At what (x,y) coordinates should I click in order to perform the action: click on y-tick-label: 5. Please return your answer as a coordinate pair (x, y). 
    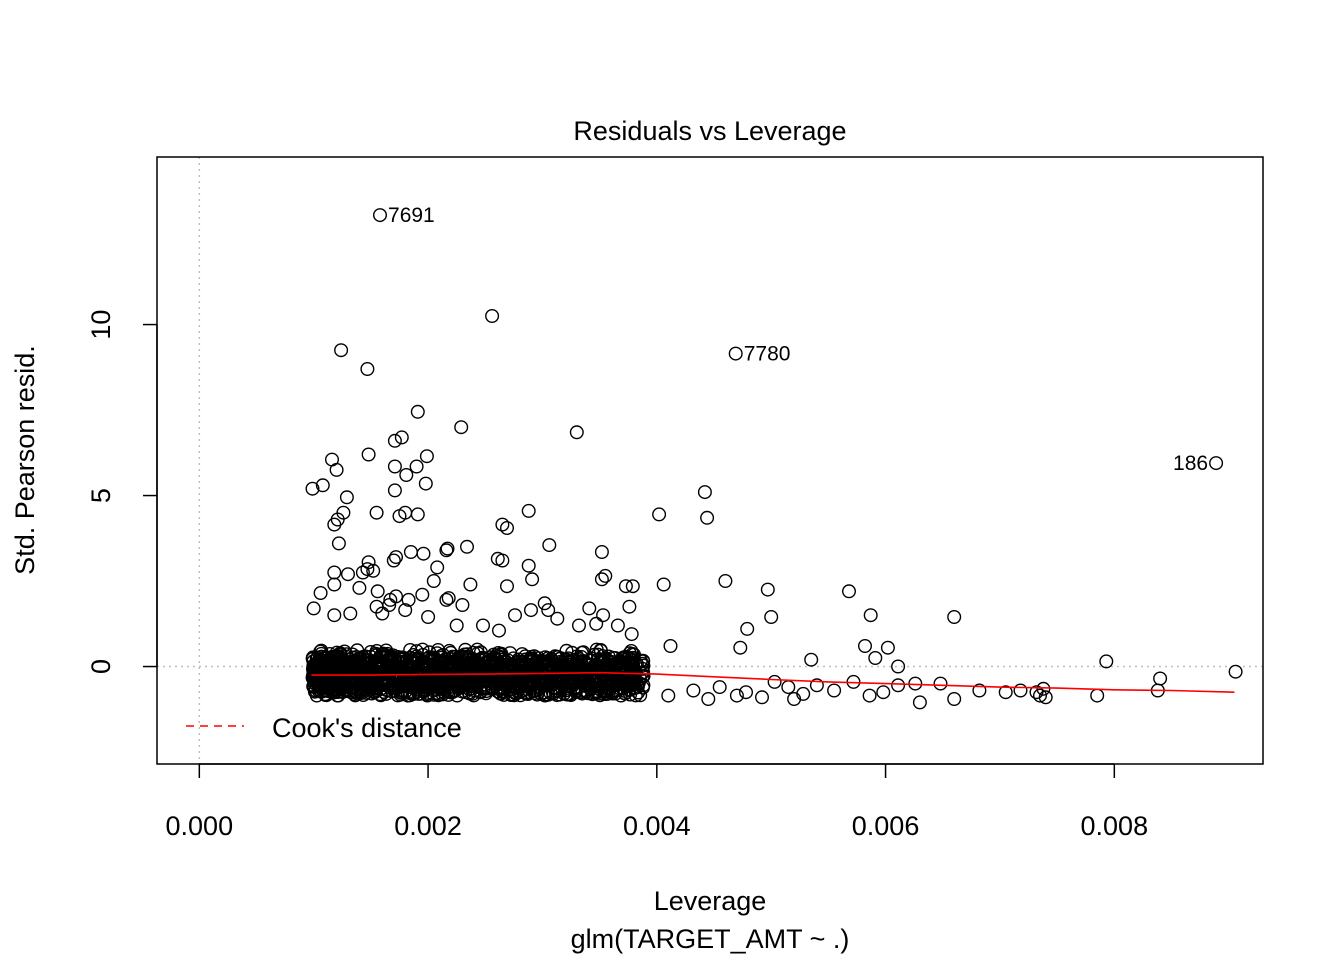
    Looking at the image, I should click on (101, 495).